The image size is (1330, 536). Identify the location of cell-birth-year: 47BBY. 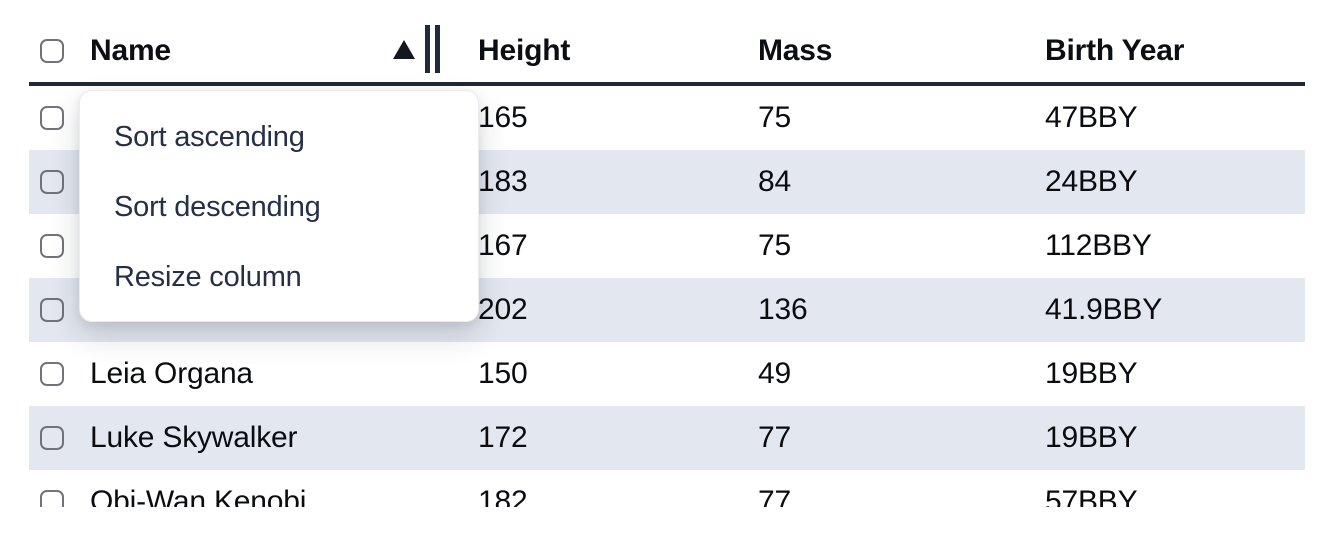
(1091, 117).